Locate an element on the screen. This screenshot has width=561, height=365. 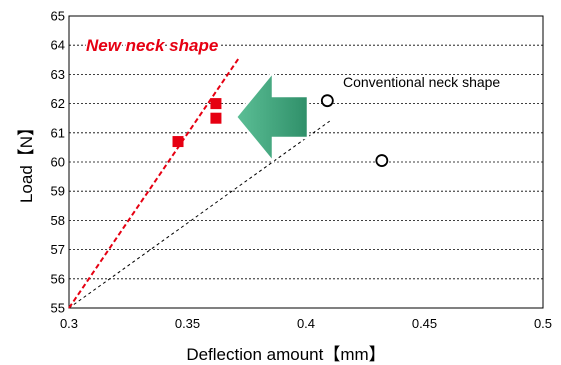
y-tick-label: 55 is located at coordinates (58, 308).